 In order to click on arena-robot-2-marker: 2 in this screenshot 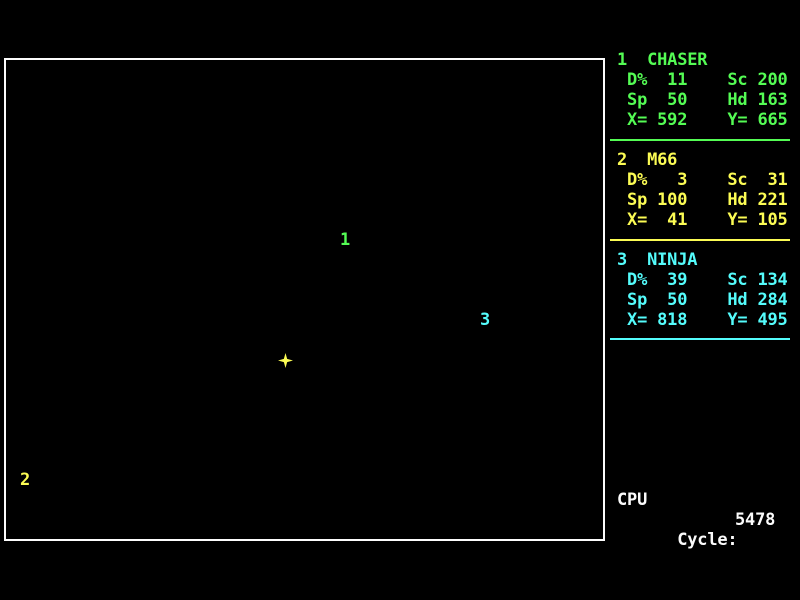, I will do `click(25, 480)`.